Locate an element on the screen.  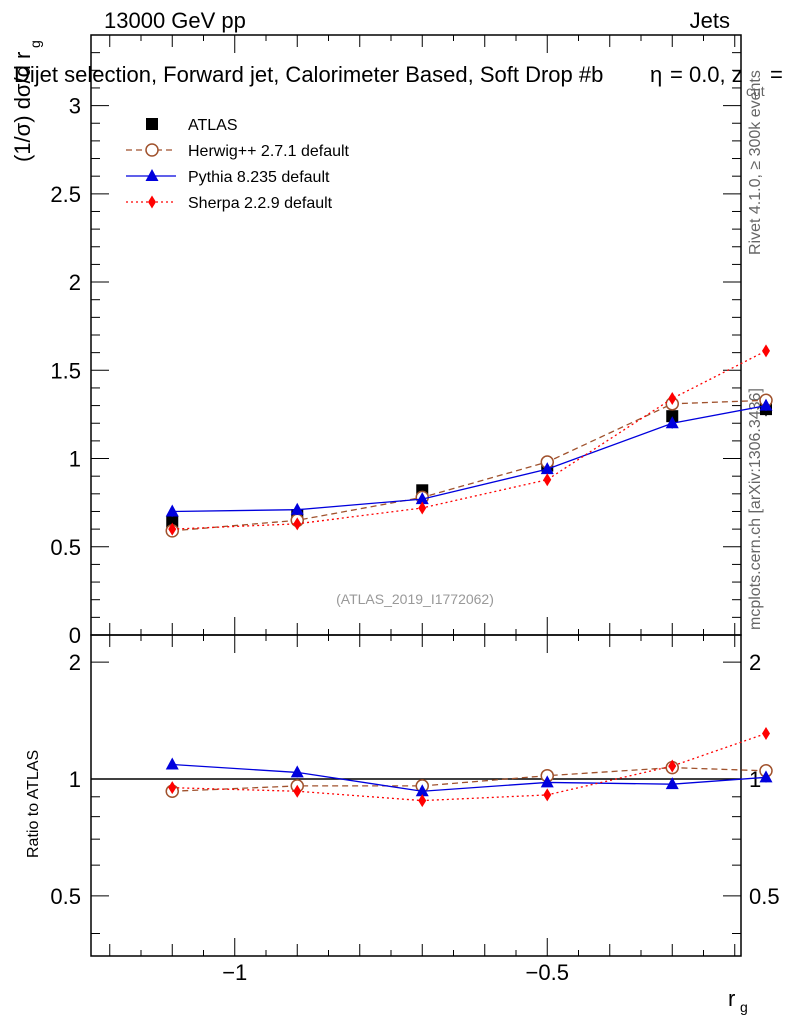
ratio-ylabel: Ratio to ATLAS is located at coordinates (33, 804).